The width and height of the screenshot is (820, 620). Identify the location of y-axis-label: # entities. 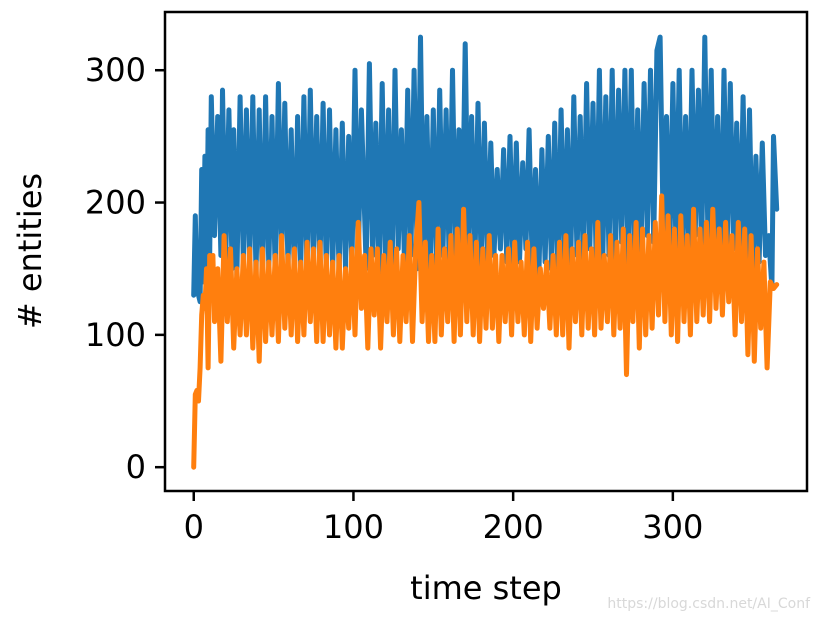
(30, 251).